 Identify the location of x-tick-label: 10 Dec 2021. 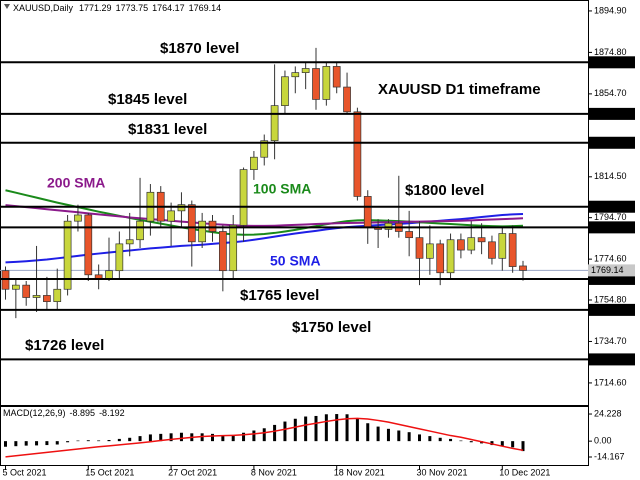
(524, 472).